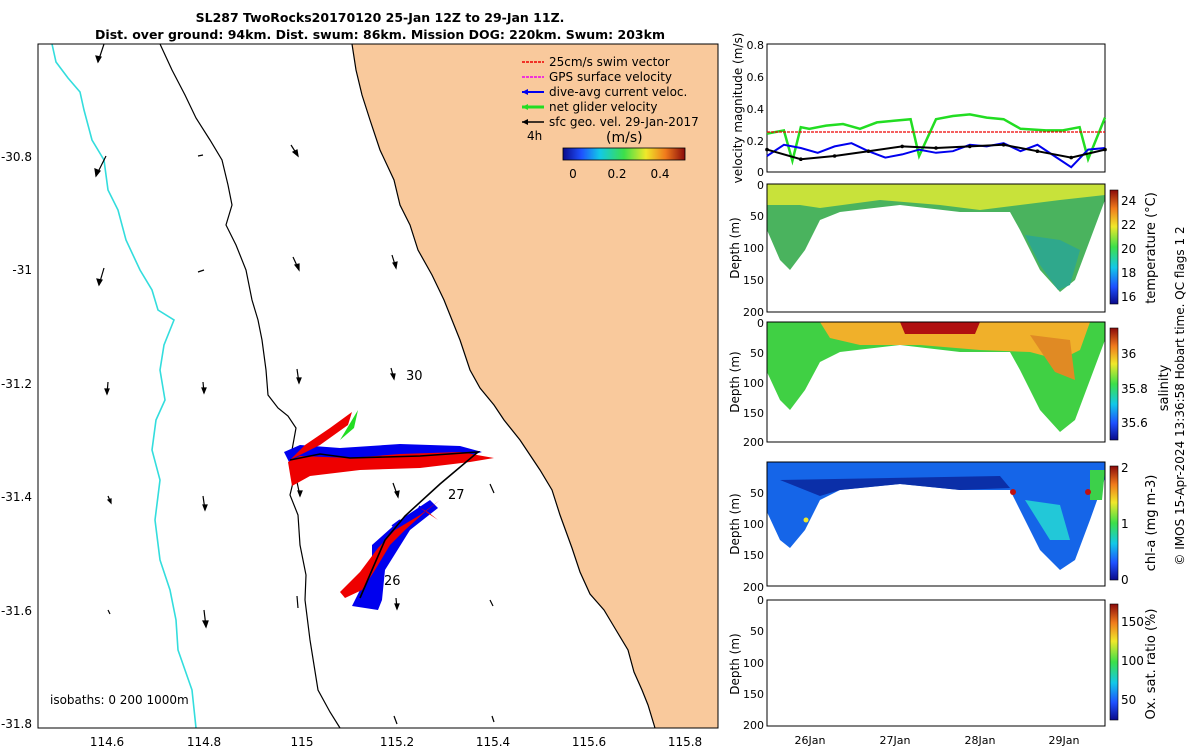 The width and height of the screenshot is (1200, 750). I want to click on day-label-27: 27, so click(456, 495).